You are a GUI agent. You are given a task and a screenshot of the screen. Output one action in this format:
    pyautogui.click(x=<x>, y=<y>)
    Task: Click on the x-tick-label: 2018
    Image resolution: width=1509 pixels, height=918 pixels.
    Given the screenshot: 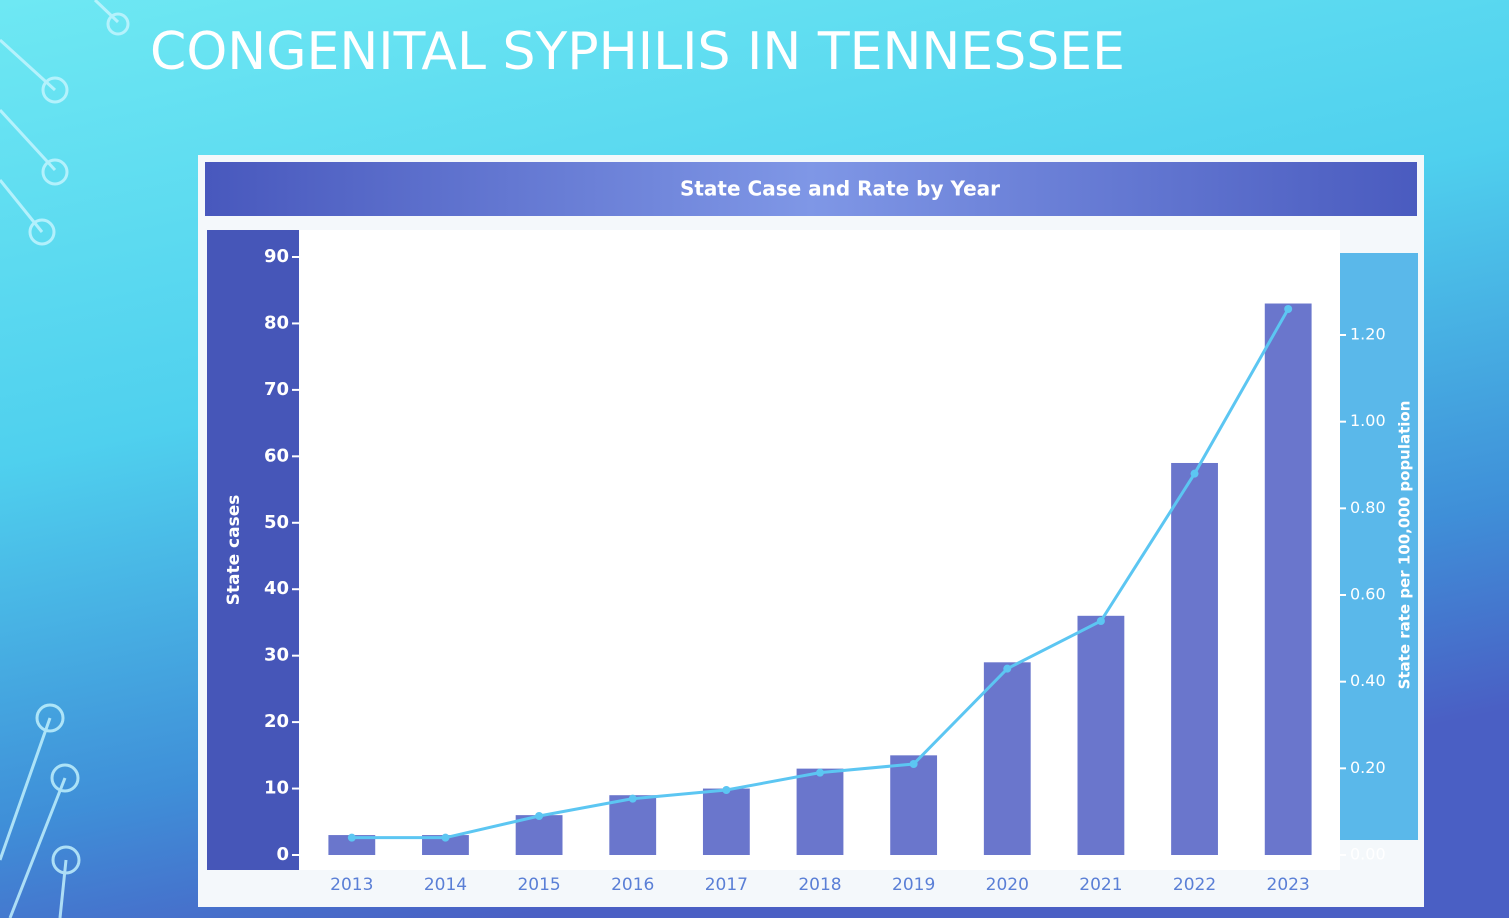 What is the action you would take?
    pyautogui.click(x=819, y=885)
    